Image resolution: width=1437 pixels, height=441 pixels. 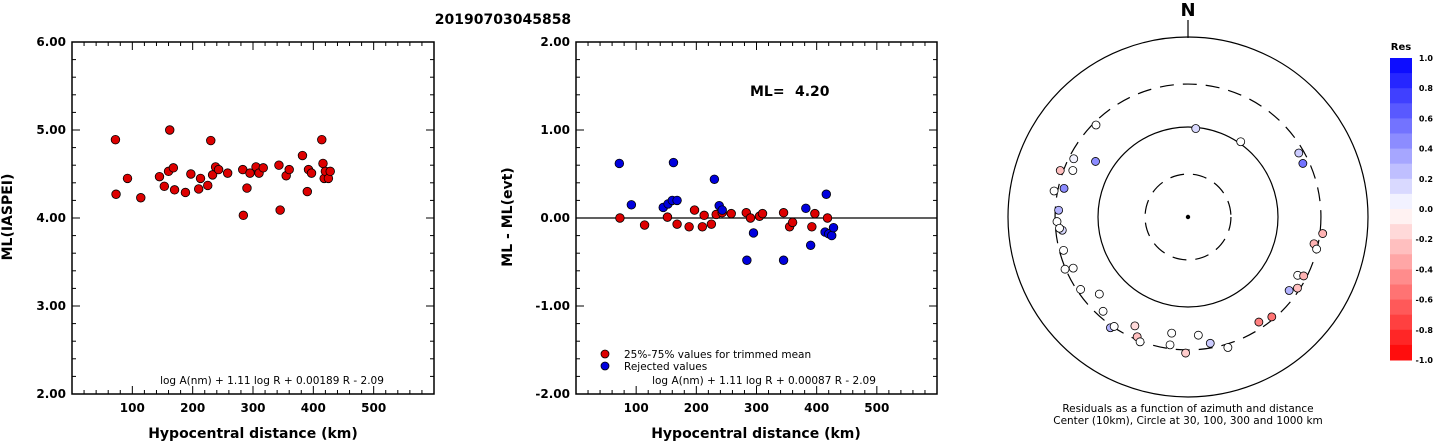 I want to click on colorbar-tick-label: -0.4, so click(x=1425, y=269).